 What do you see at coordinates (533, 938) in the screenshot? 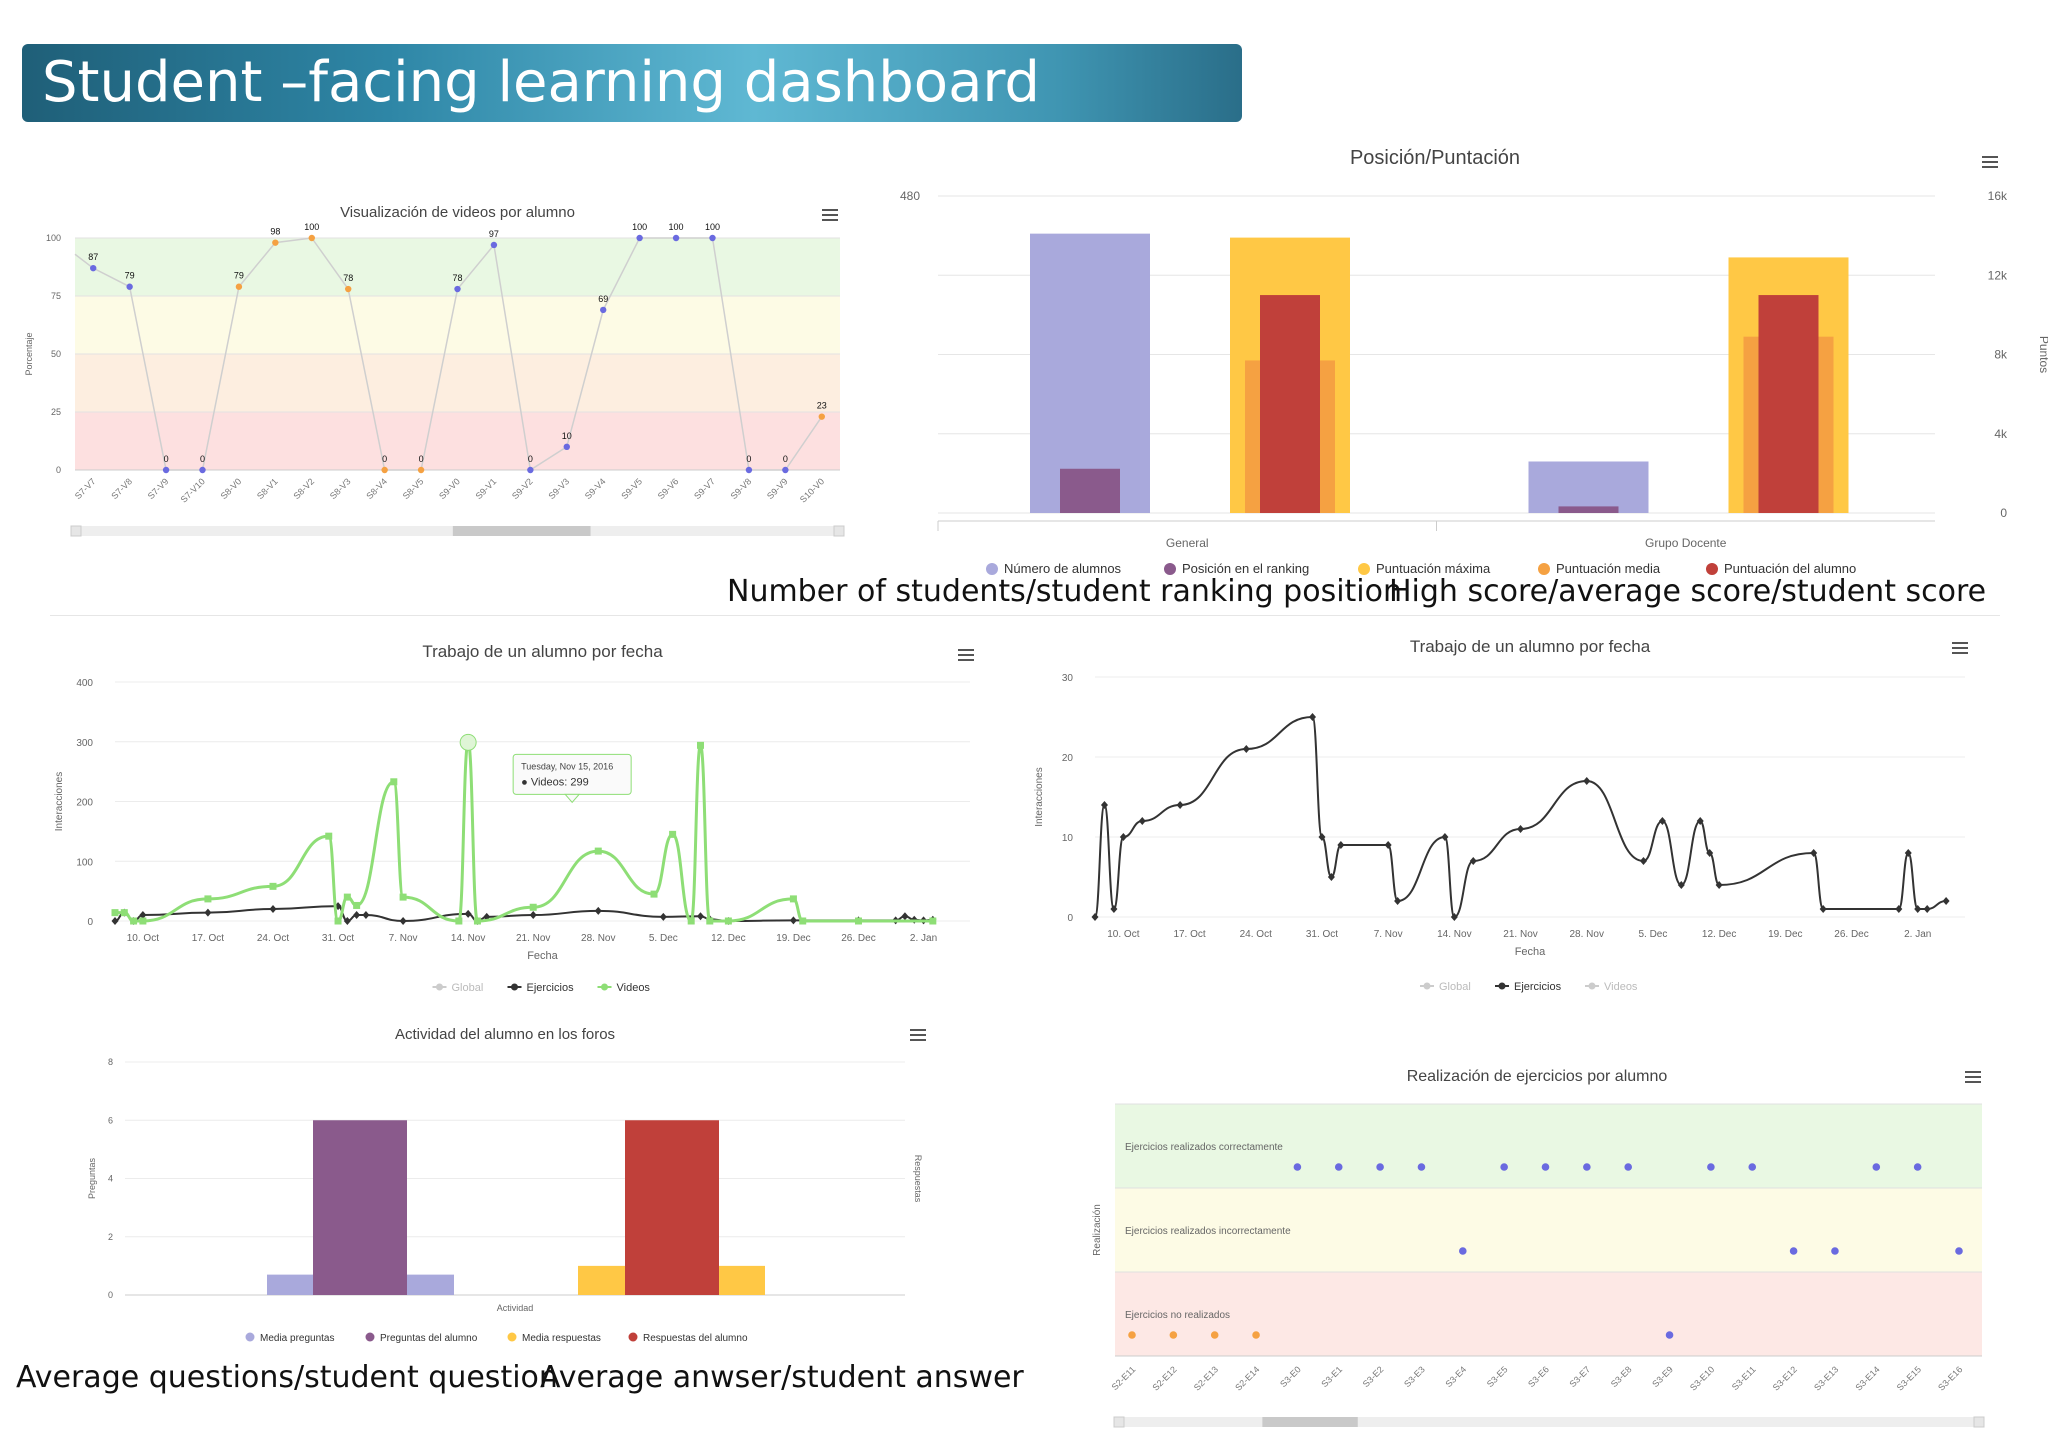
I see `x-tick-label: 21. Nov` at bounding box center [533, 938].